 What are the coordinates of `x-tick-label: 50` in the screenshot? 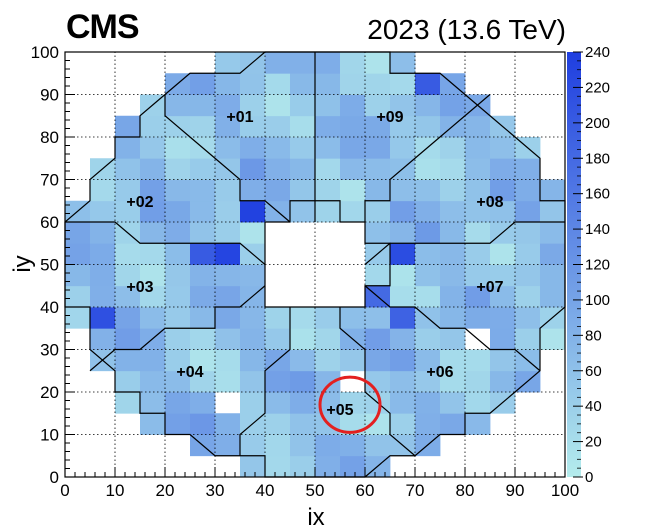 It's located at (315, 490).